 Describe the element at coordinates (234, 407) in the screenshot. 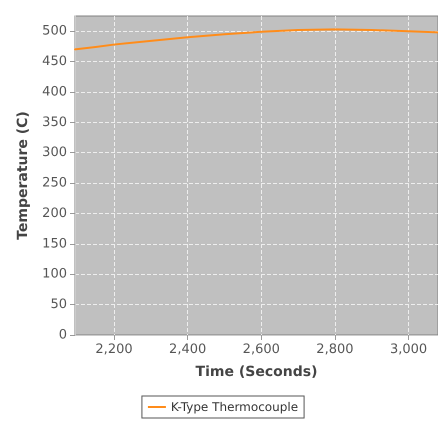

I see `legend-label: K-Type Thermocouple` at that location.